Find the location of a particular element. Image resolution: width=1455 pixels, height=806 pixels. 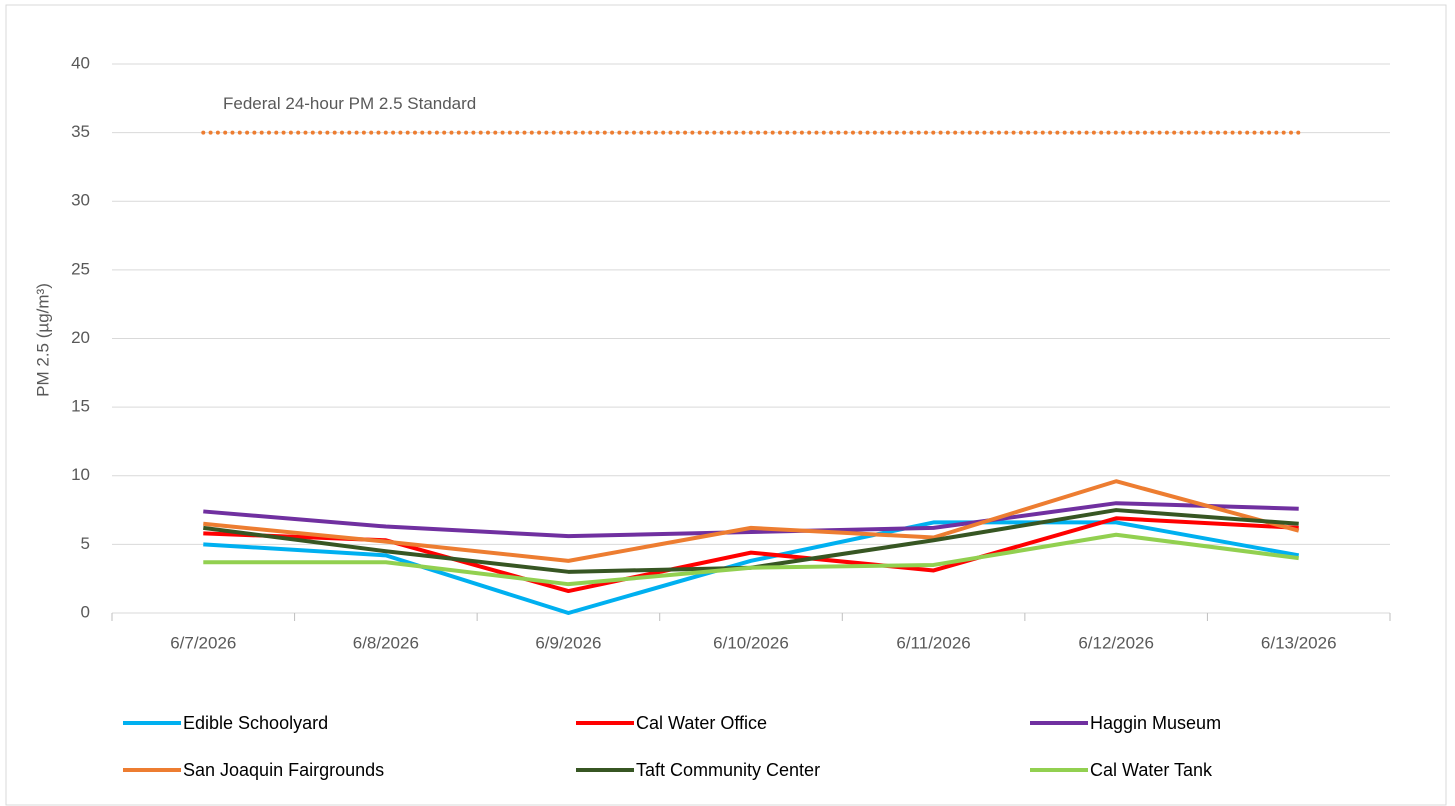

x-tick-label: 6/11/2026 is located at coordinates (933, 642).